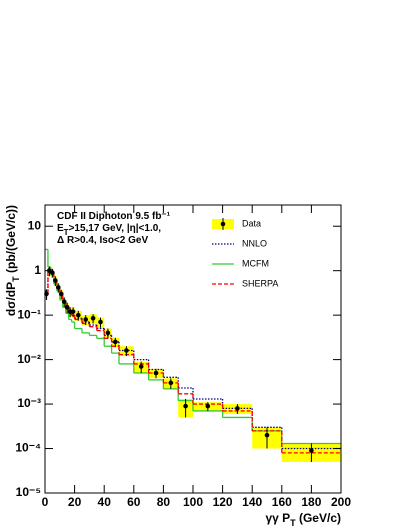 The width and height of the screenshot is (409, 529). I want to click on y-tick-label: 10⁻¹, so click(29, 314).